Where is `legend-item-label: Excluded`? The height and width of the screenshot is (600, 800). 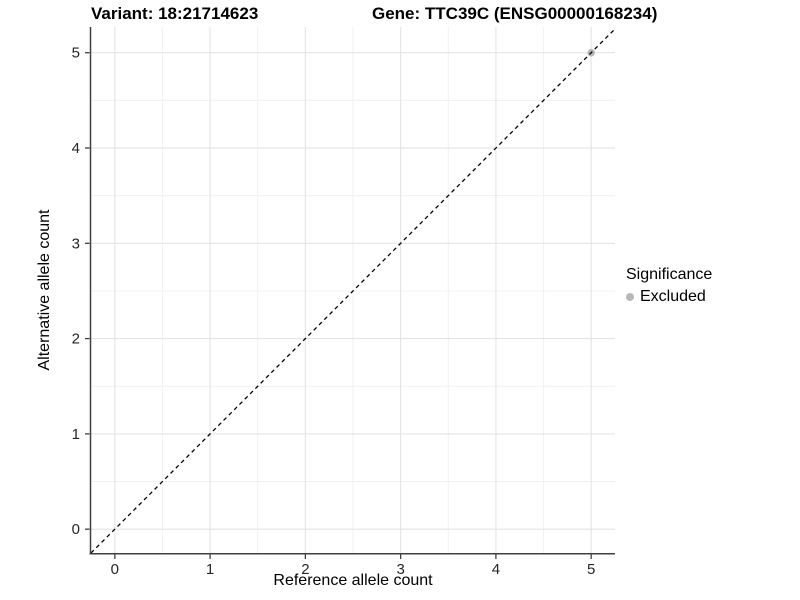
legend-item-label: Excluded is located at coordinates (673, 296).